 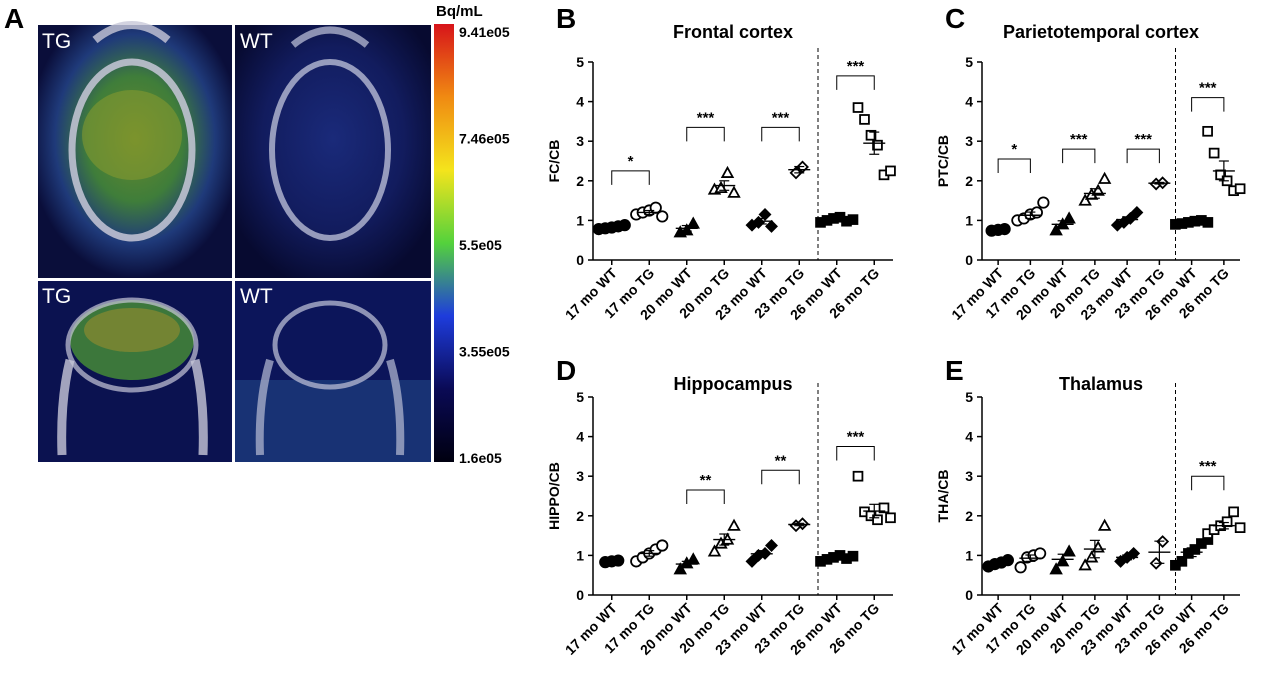 I want to click on panel-letter: E, so click(x=954, y=370).